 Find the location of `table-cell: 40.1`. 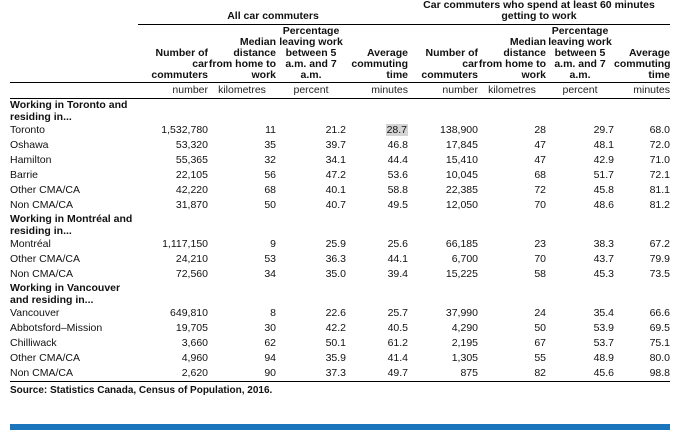

table-cell: 40.1 is located at coordinates (335, 190).